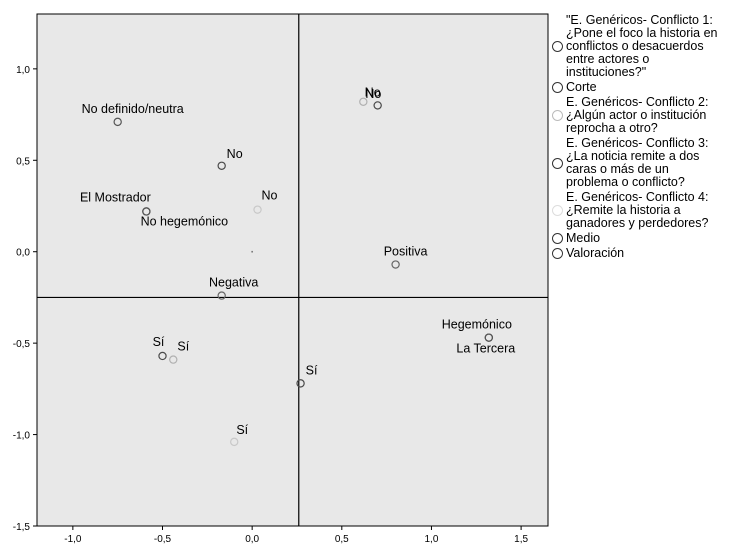  What do you see at coordinates (432, 539) in the screenshot?
I see `x-tick-label: 1,0` at bounding box center [432, 539].